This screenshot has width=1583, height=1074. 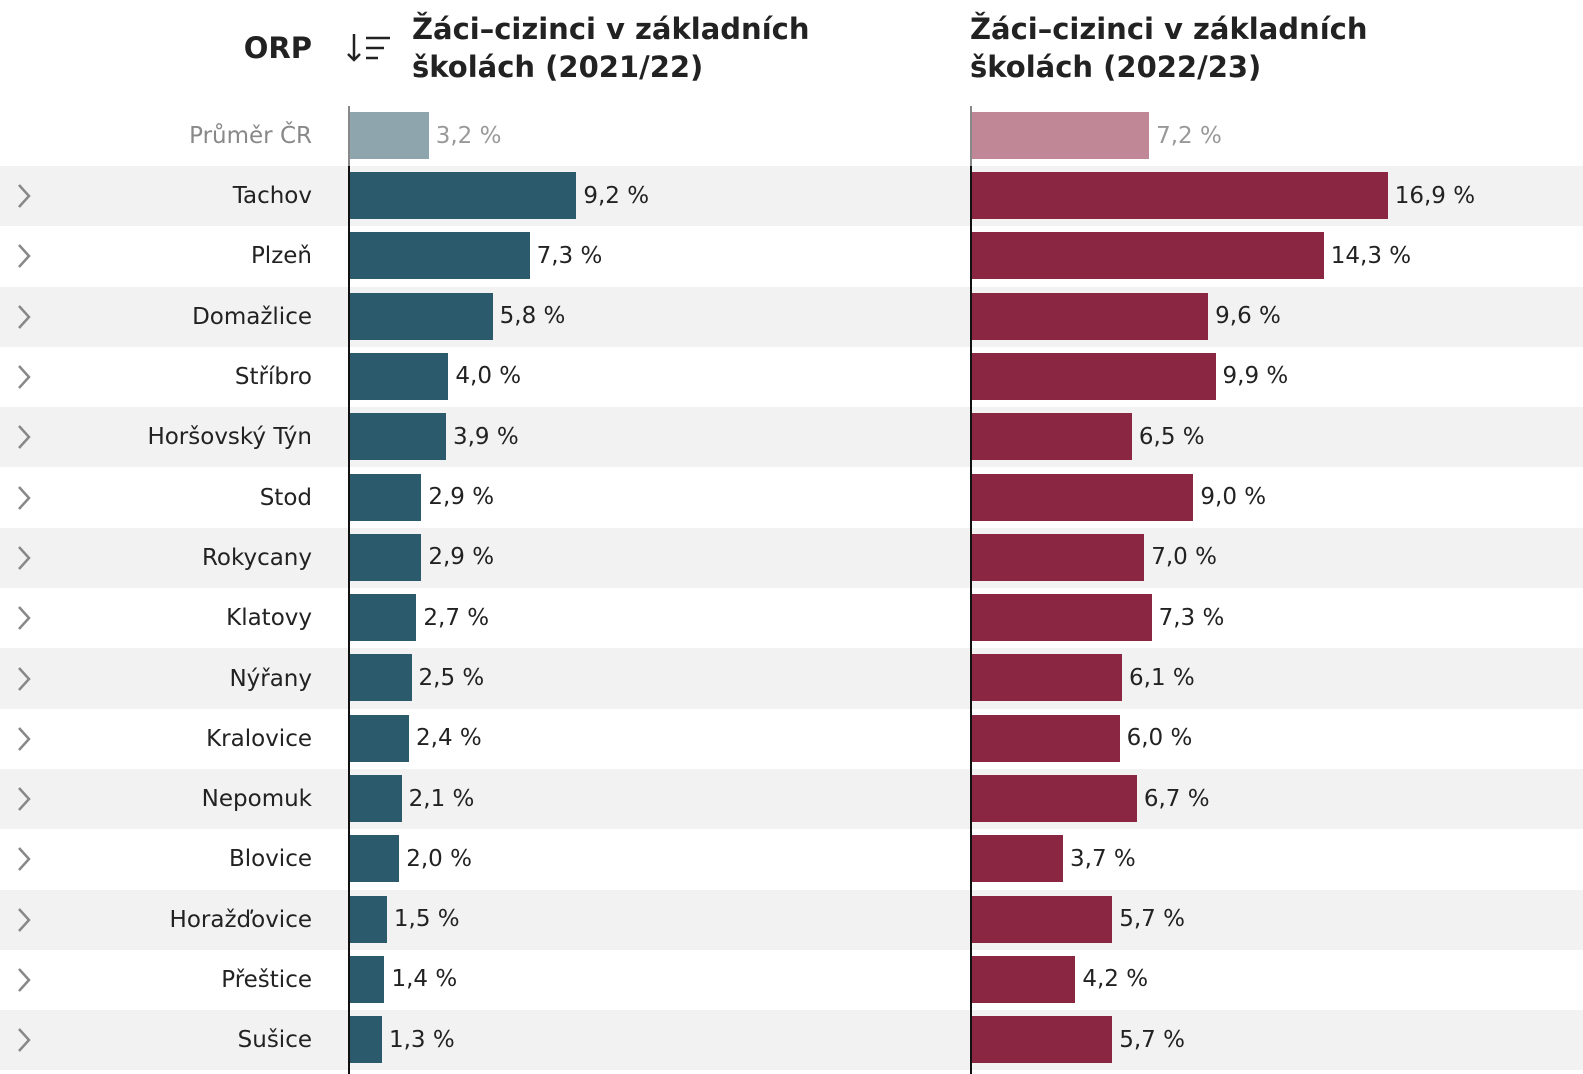 What do you see at coordinates (1184, 557) in the screenshot?
I see `value-label: 7,0 %` at bounding box center [1184, 557].